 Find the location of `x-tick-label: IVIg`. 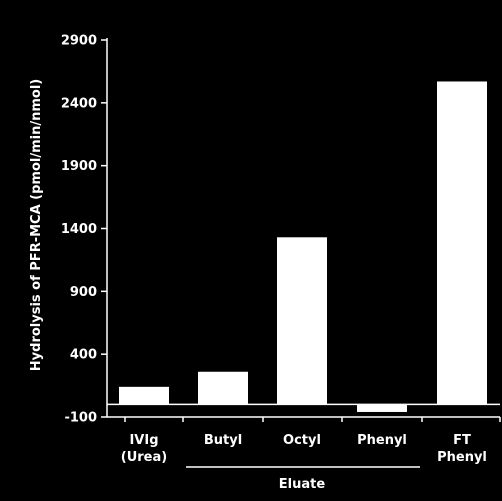

x-tick-label: IVIg is located at coordinates (143, 440).